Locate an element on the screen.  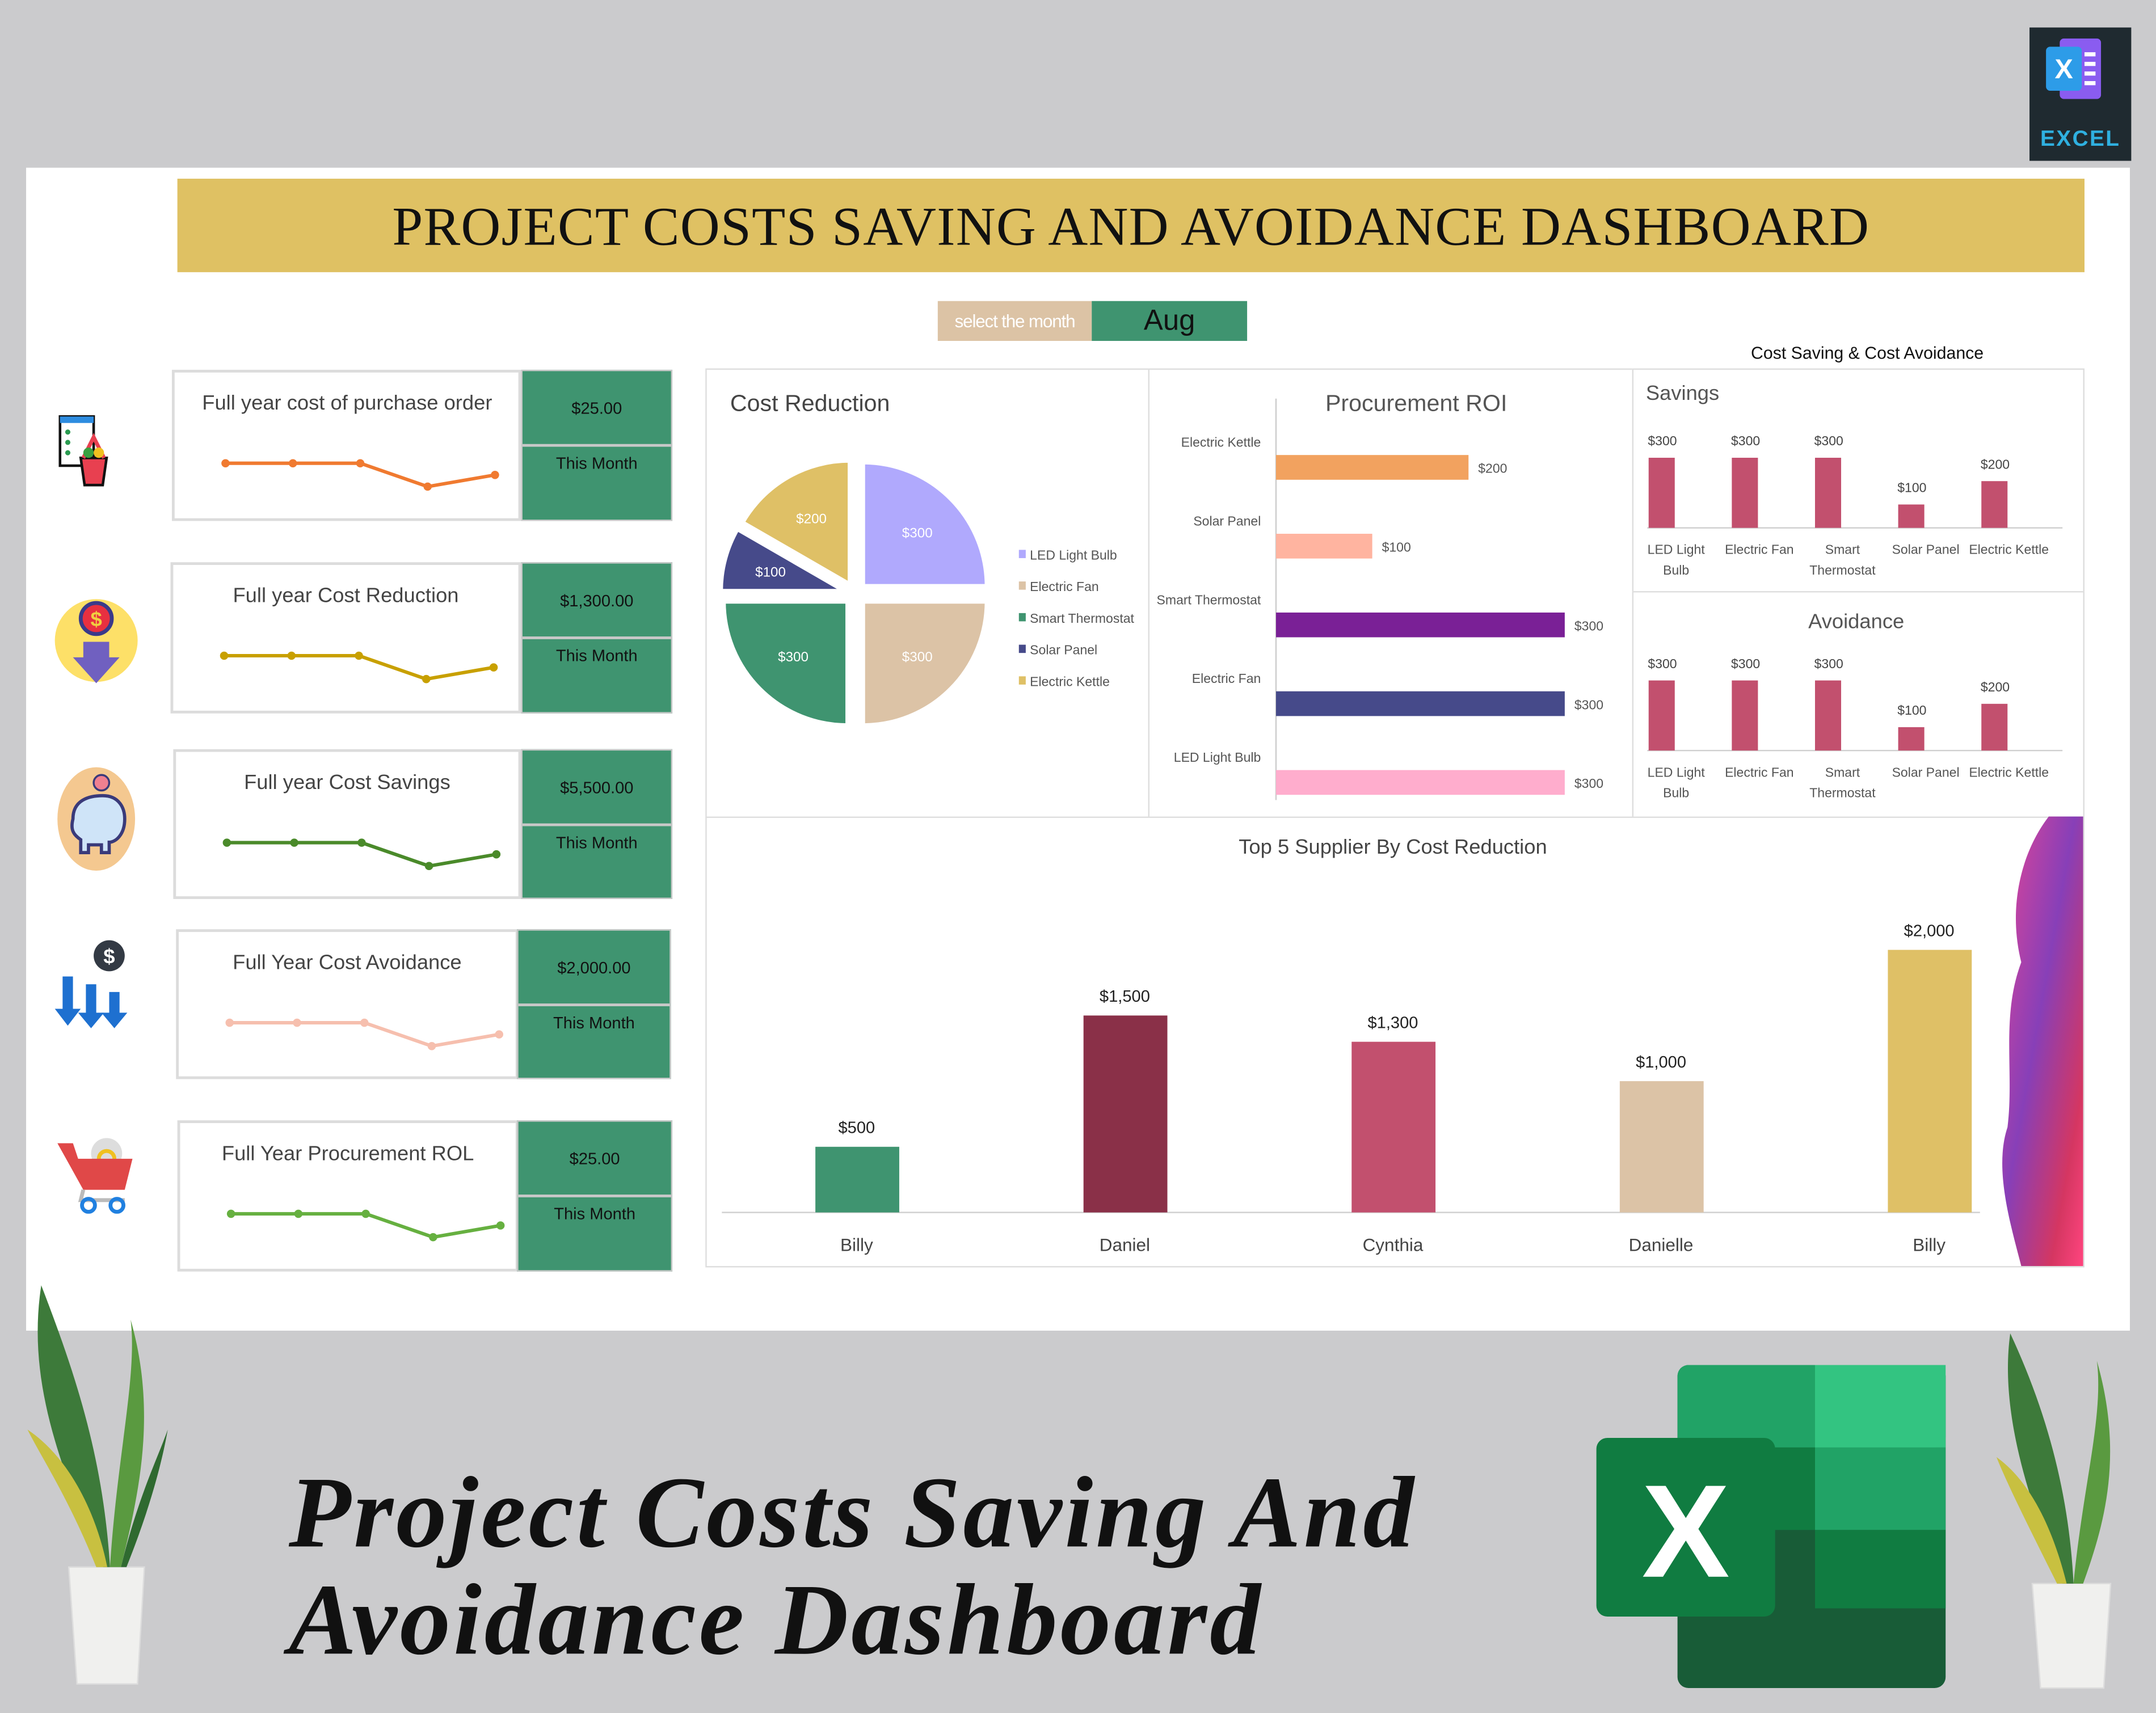
dollar-down-arrow-icon: $ is located at coordinates (96, 639).